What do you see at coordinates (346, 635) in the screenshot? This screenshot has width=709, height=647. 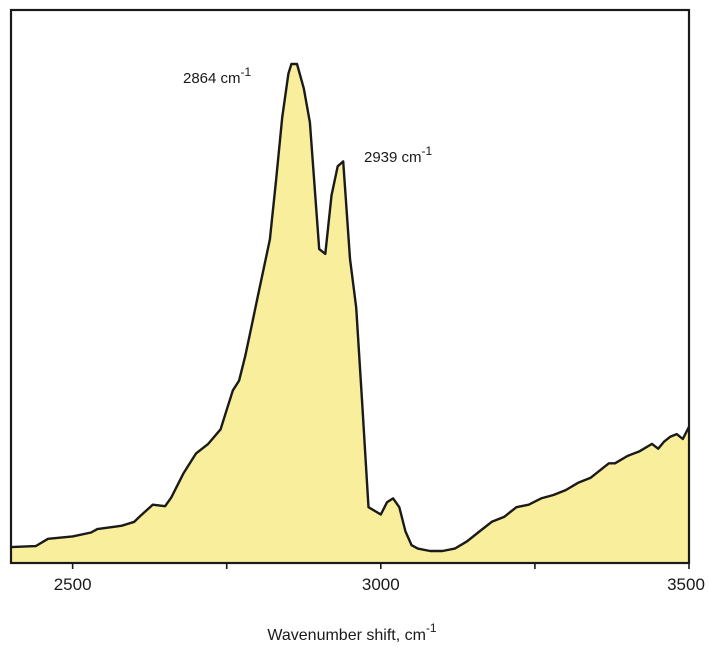 I see `x-axis-label-text: Wavenumber shift, cm` at bounding box center [346, 635].